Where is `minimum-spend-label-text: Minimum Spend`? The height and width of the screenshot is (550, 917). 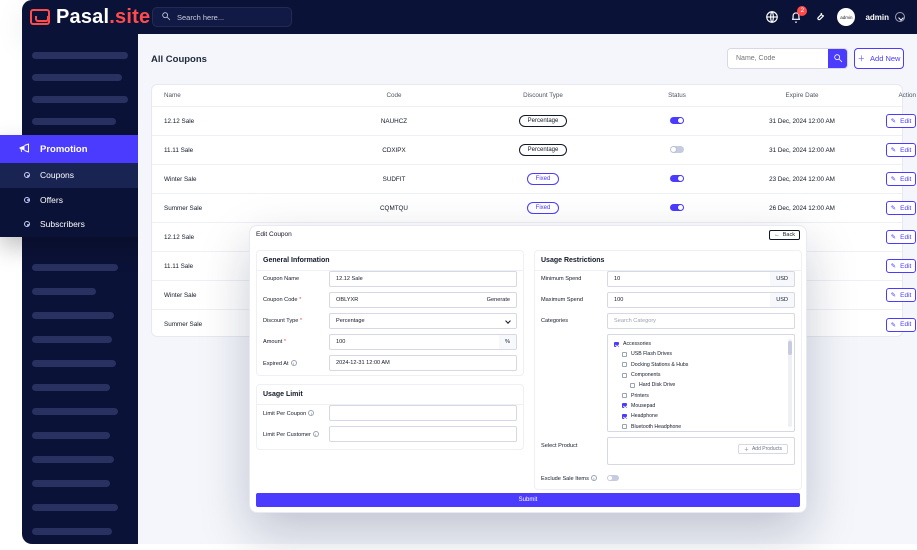 minimum-spend-label-text: Minimum Spend is located at coordinates (561, 279).